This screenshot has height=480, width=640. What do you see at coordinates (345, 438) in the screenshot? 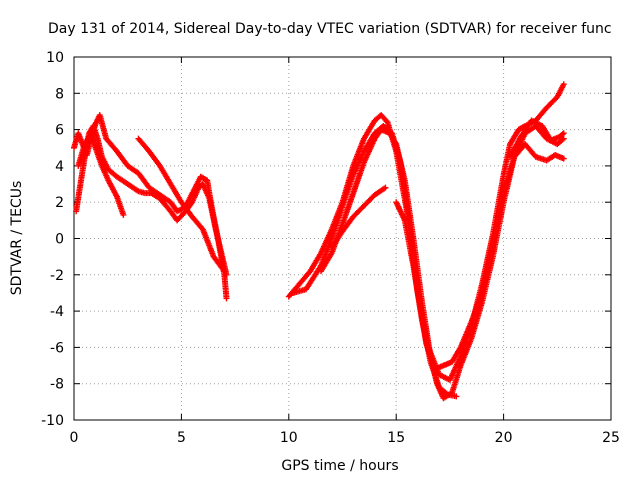
I see `x-tick-labels: 0 5 10 15 20 25` at bounding box center [345, 438].